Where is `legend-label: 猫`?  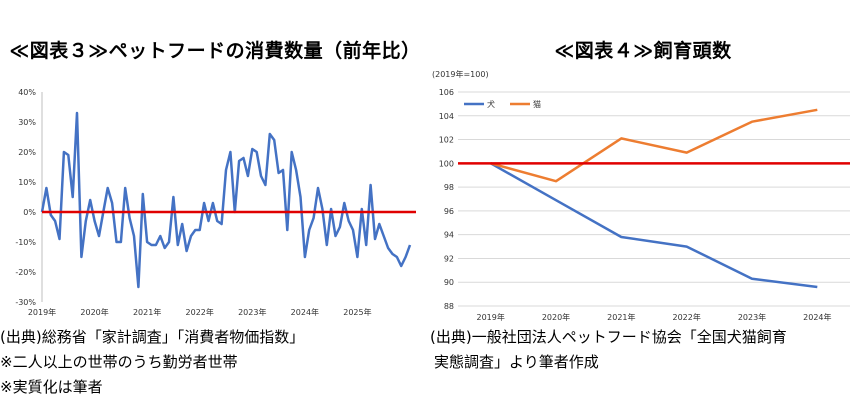
legend-label: 猫 is located at coordinates (537, 104).